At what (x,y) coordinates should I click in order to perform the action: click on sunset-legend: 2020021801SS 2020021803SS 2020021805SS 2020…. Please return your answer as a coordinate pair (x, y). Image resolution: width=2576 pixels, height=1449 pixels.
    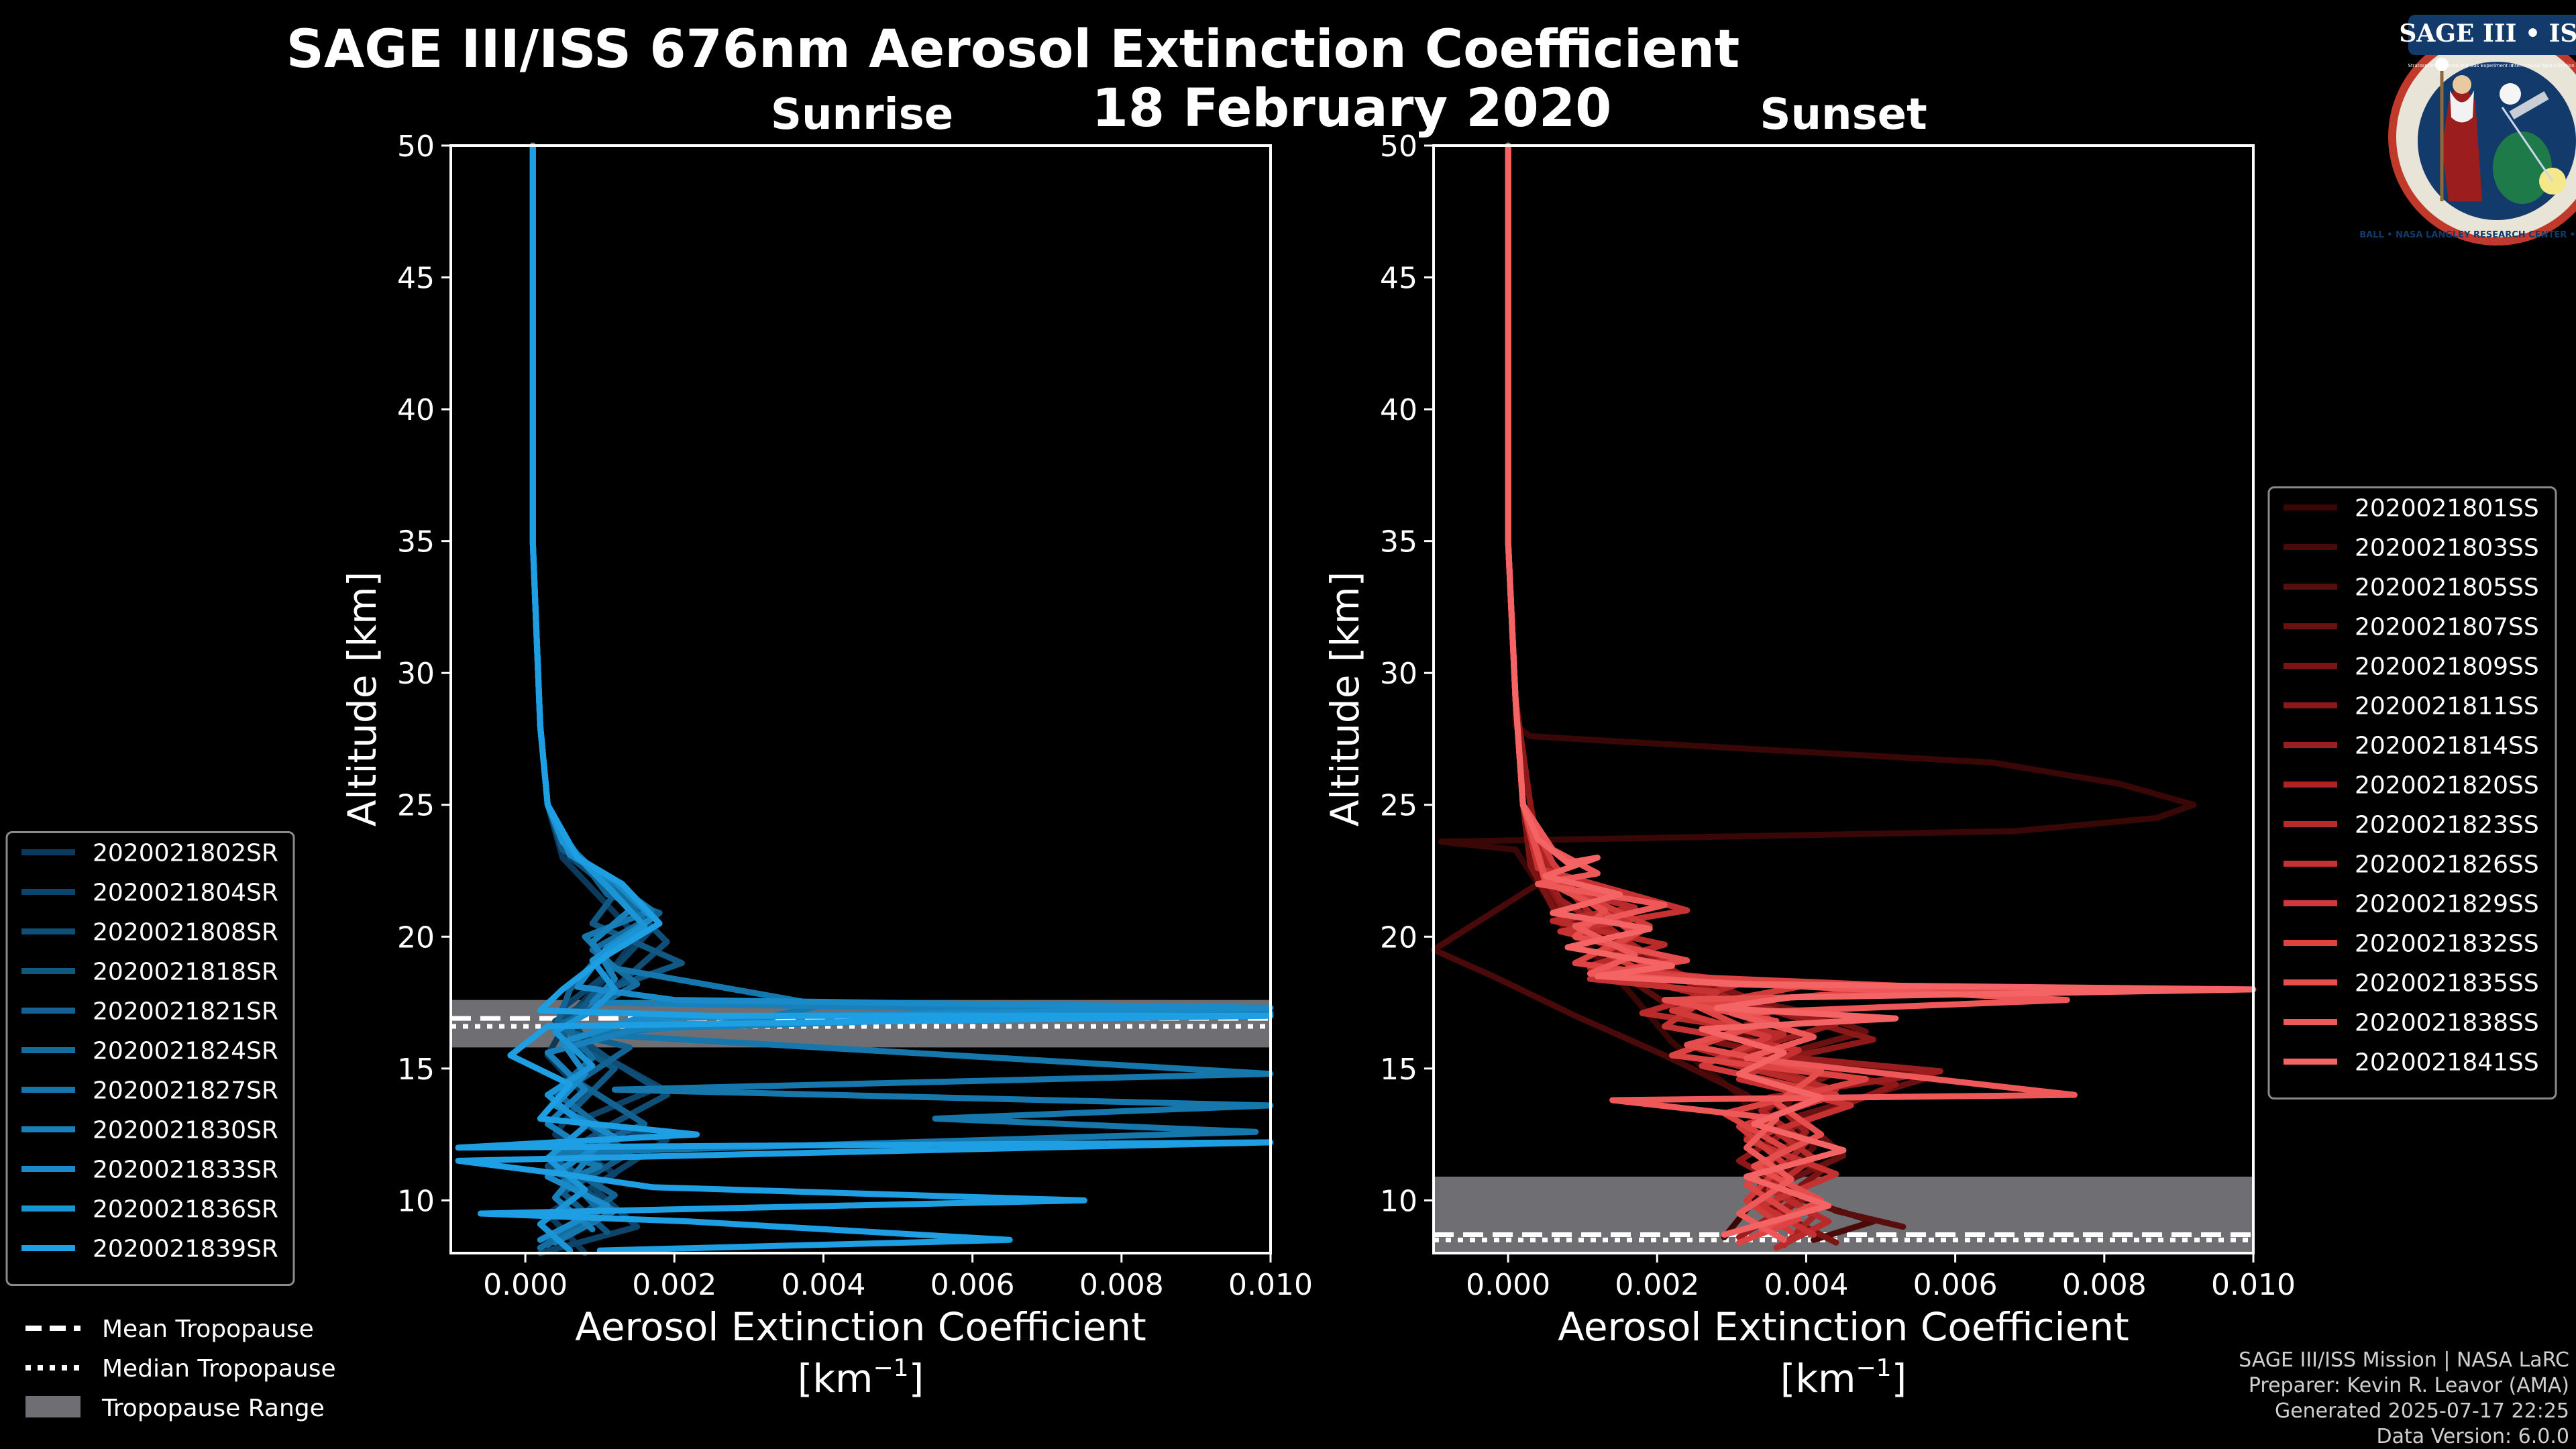
    Looking at the image, I should click on (2412, 792).